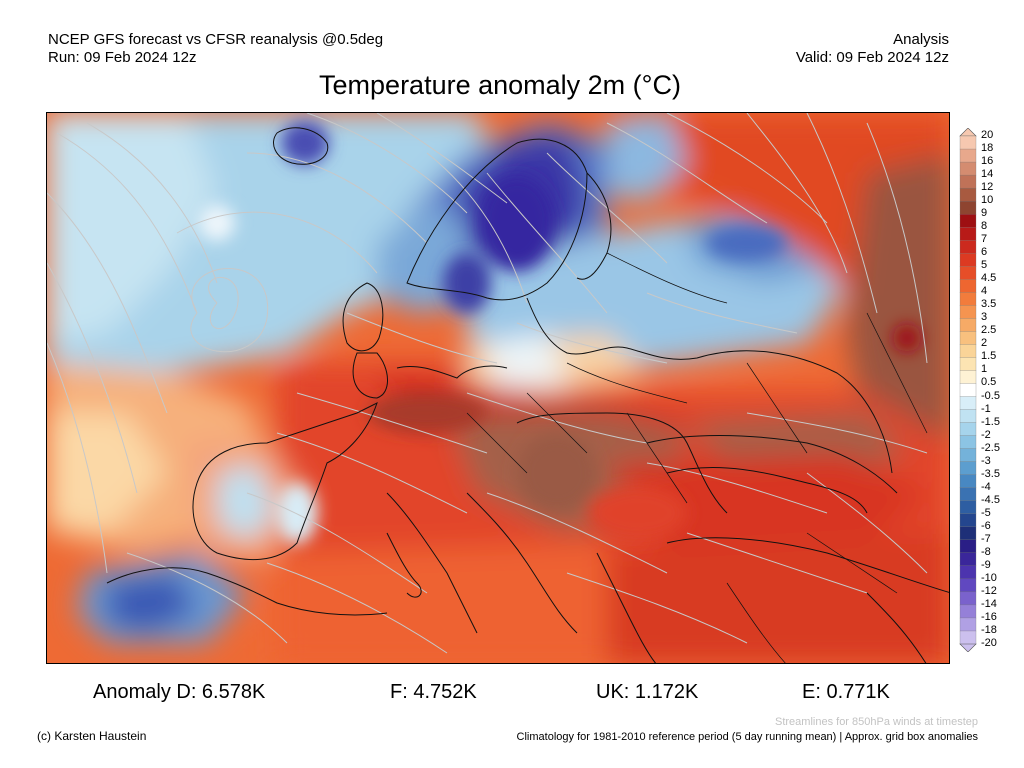 The height and width of the screenshot is (768, 1024). I want to click on colorbar-tick-label: 3, so click(984, 317).